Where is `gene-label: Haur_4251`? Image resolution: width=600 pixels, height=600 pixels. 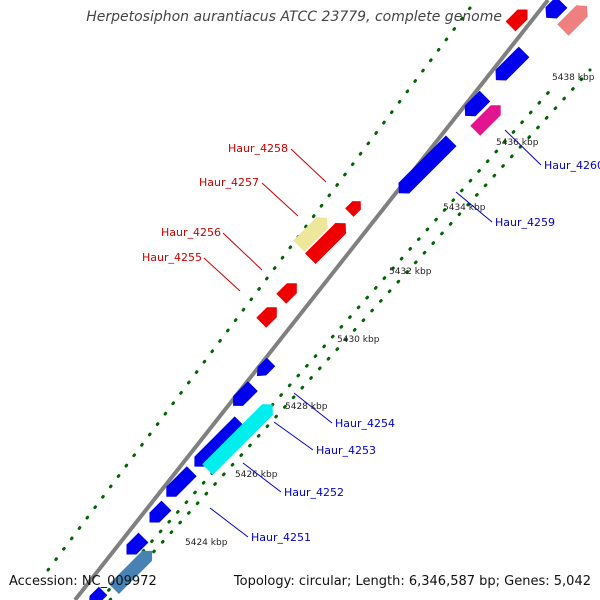 gene-label: Haur_4251 is located at coordinates (281, 537).